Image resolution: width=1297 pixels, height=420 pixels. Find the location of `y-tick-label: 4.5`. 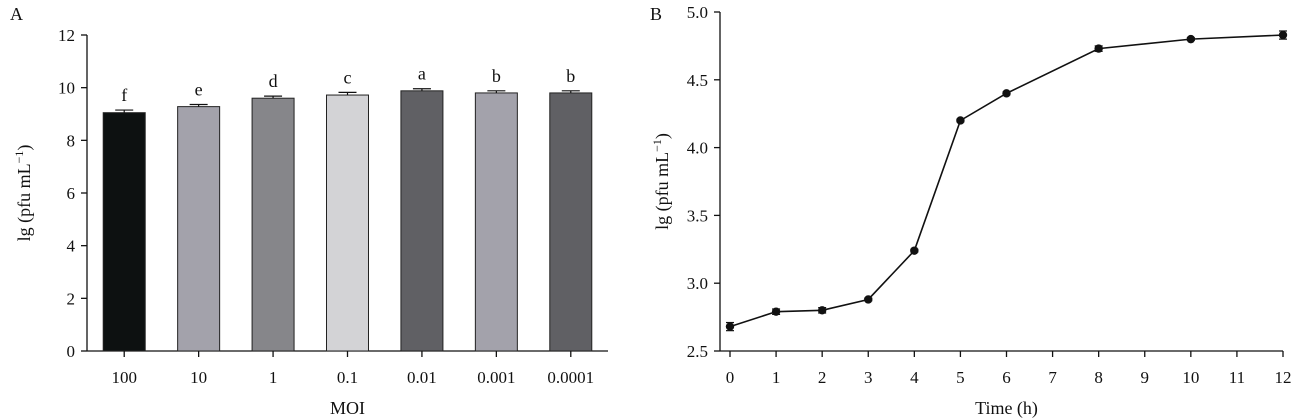

y-tick-label: 4.5 is located at coordinates (697, 80).